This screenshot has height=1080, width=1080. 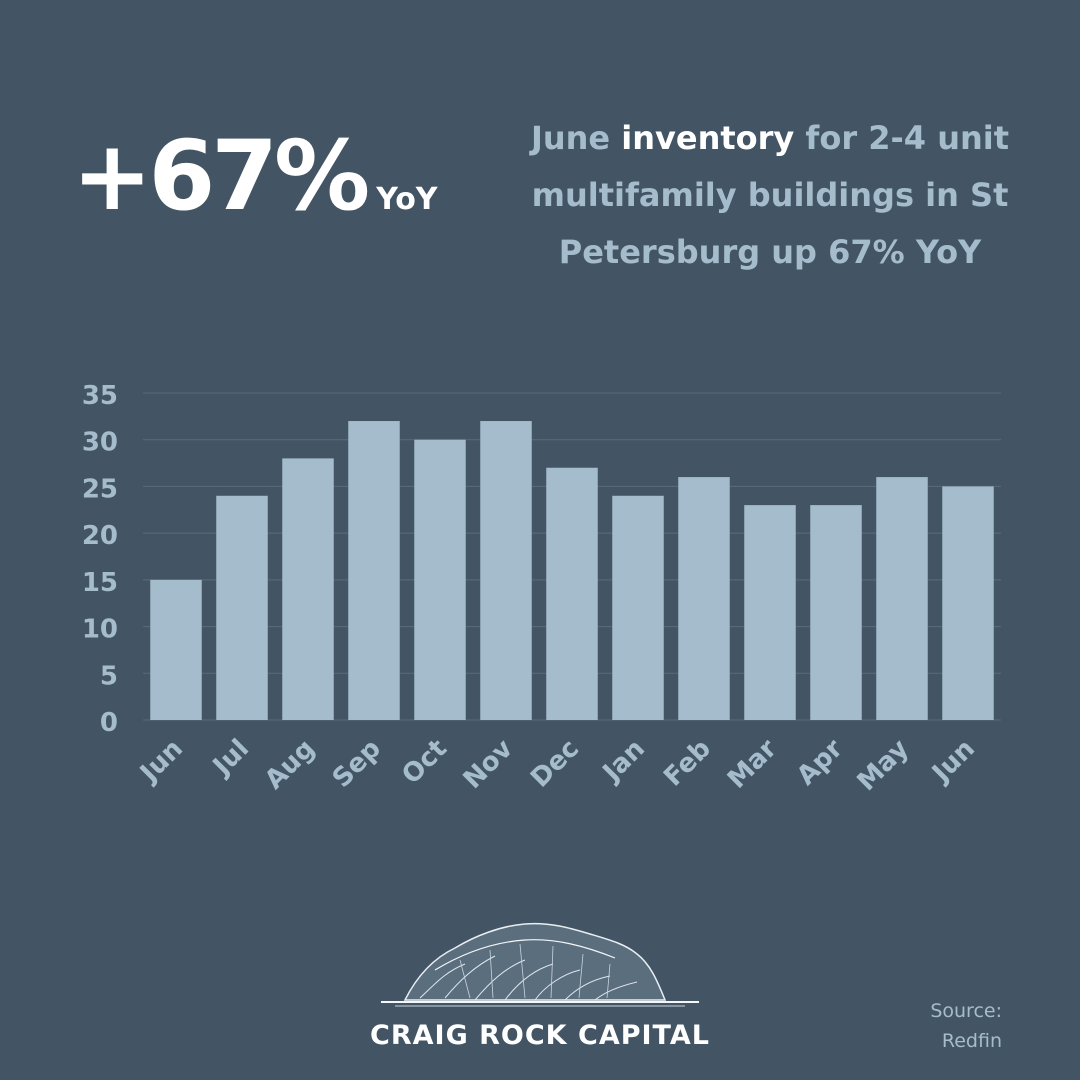 What do you see at coordinates (820, 763) in the screenshot?
I see `x-tick-label: Apr` at bounding box center [820, 763].